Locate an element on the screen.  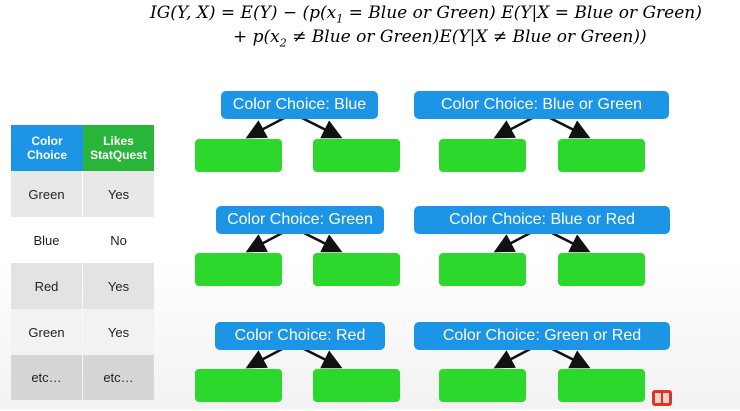
tree-root-node: Color Choice: Blue or Red is located at coordinates (542, 220).